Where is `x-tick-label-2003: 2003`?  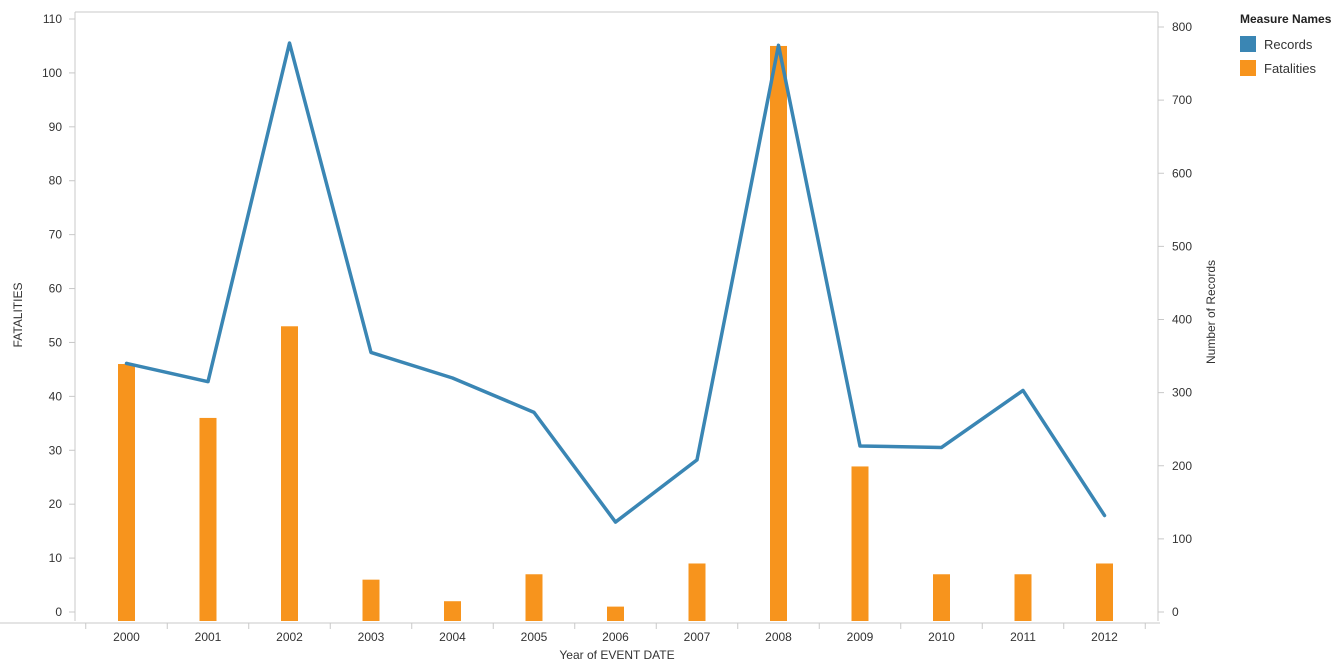 x-tick-label-2003: 2003 is located at coordinates (371, 637).